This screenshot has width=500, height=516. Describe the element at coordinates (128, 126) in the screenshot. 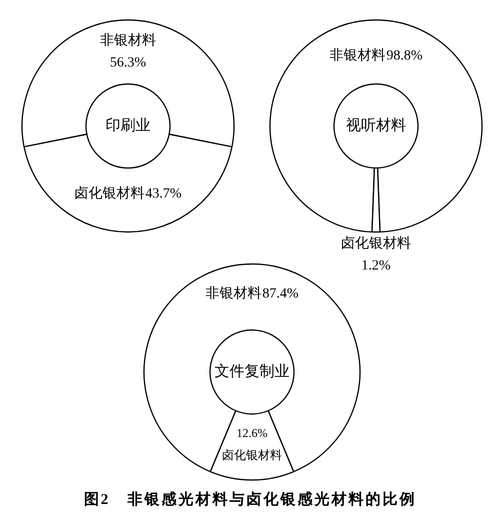

I see `title: 印刷业` at that location.